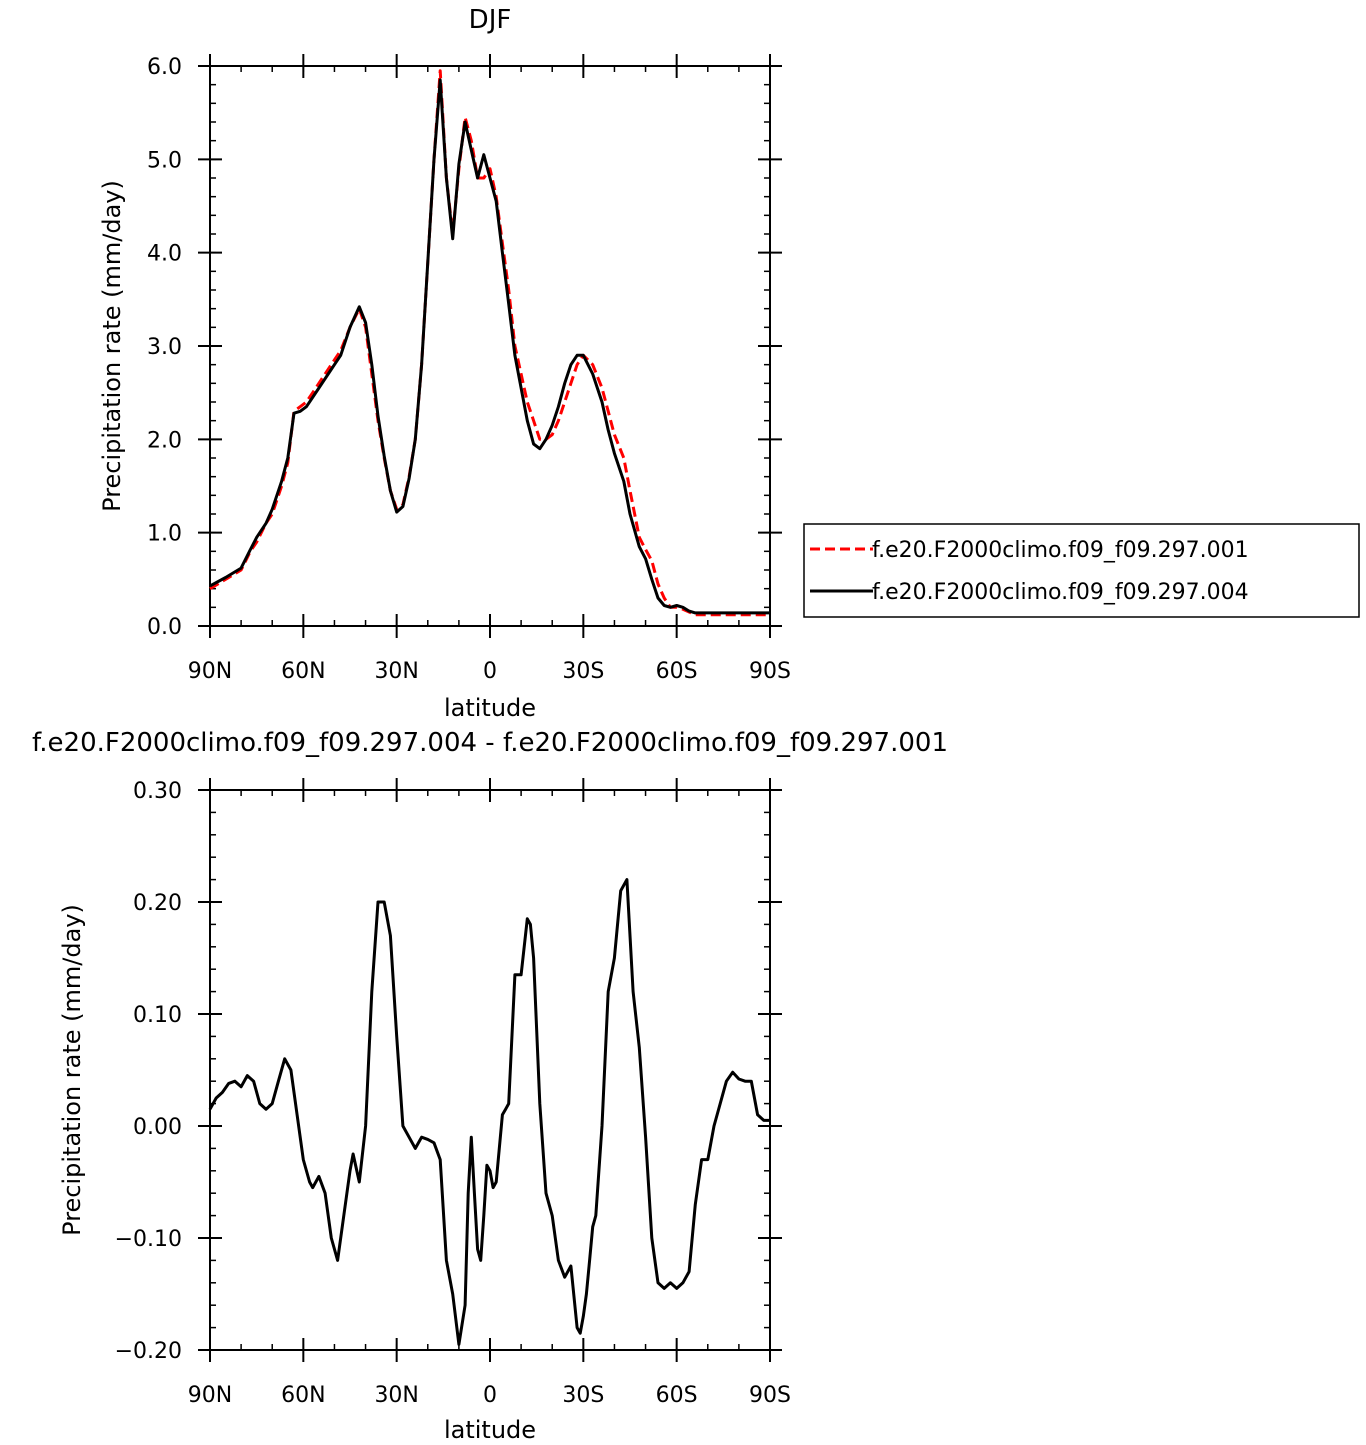  What do you see at coordinates (157, 1015) in the screenshot?
I see `bottom-y-tick-label: 0.10` at bounding box center [157, 1015].